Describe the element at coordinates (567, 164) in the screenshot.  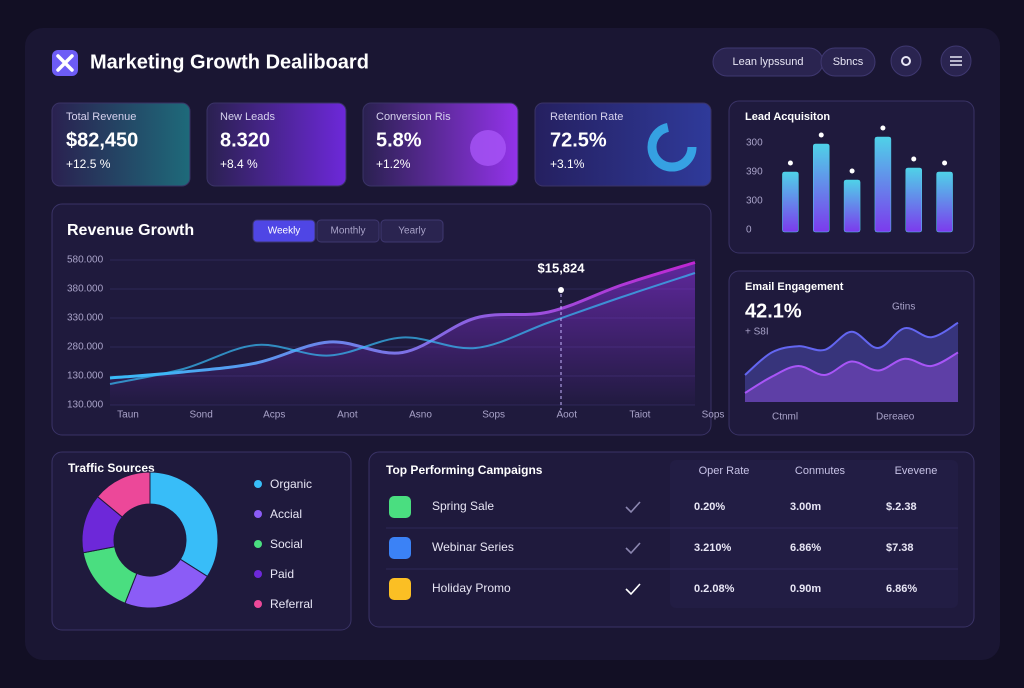
I see `kpi-change: +3.1%` at that location.